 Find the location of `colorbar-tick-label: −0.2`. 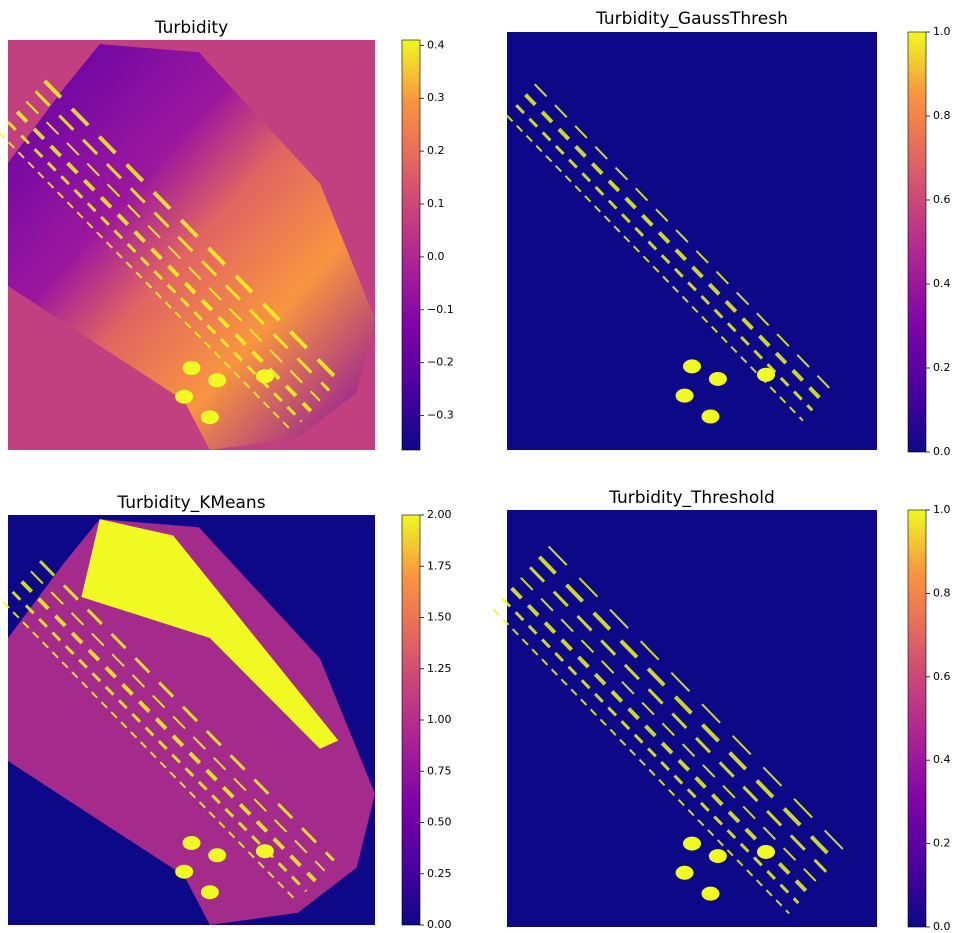

colorbar-tick-label: −0.2 is located at coordinates (440, 362).